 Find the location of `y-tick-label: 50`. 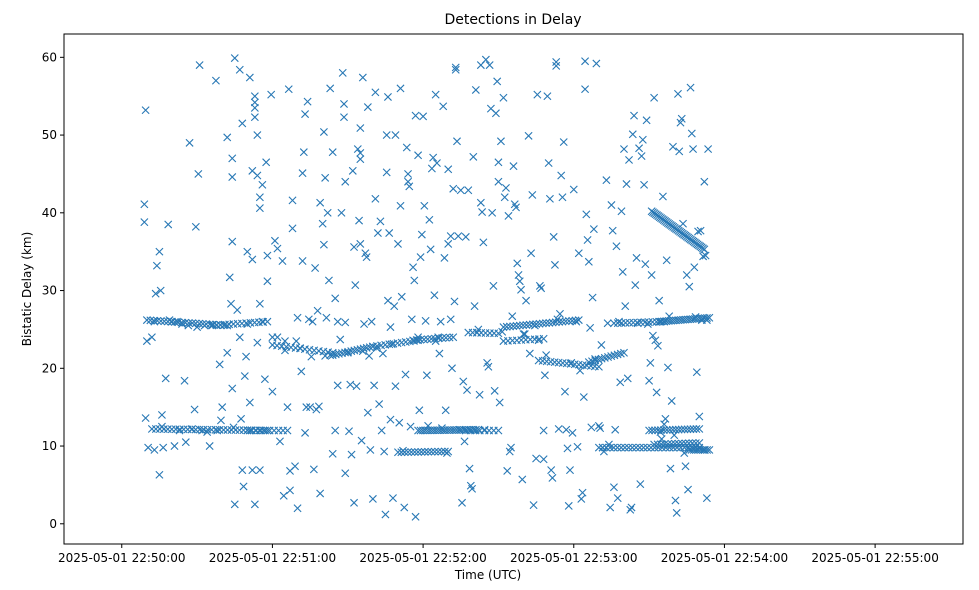

y-tick-label: 50 is located at coordinates (49, 135).